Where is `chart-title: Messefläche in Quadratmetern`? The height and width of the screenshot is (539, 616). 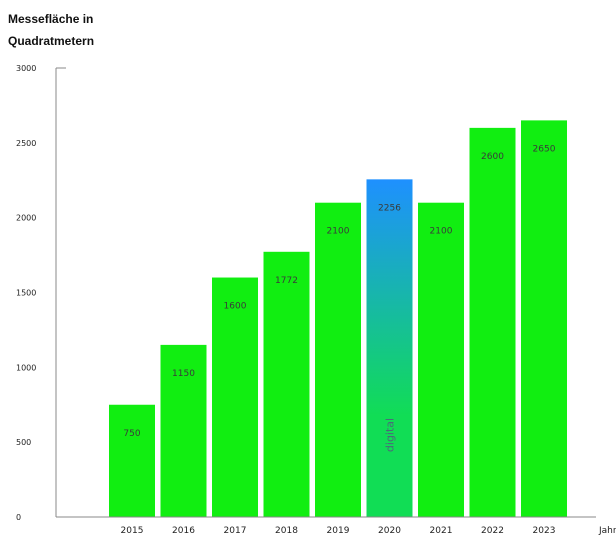
chart-title: Messefläche in Quadratmetern is located at coordinates (108, 30).